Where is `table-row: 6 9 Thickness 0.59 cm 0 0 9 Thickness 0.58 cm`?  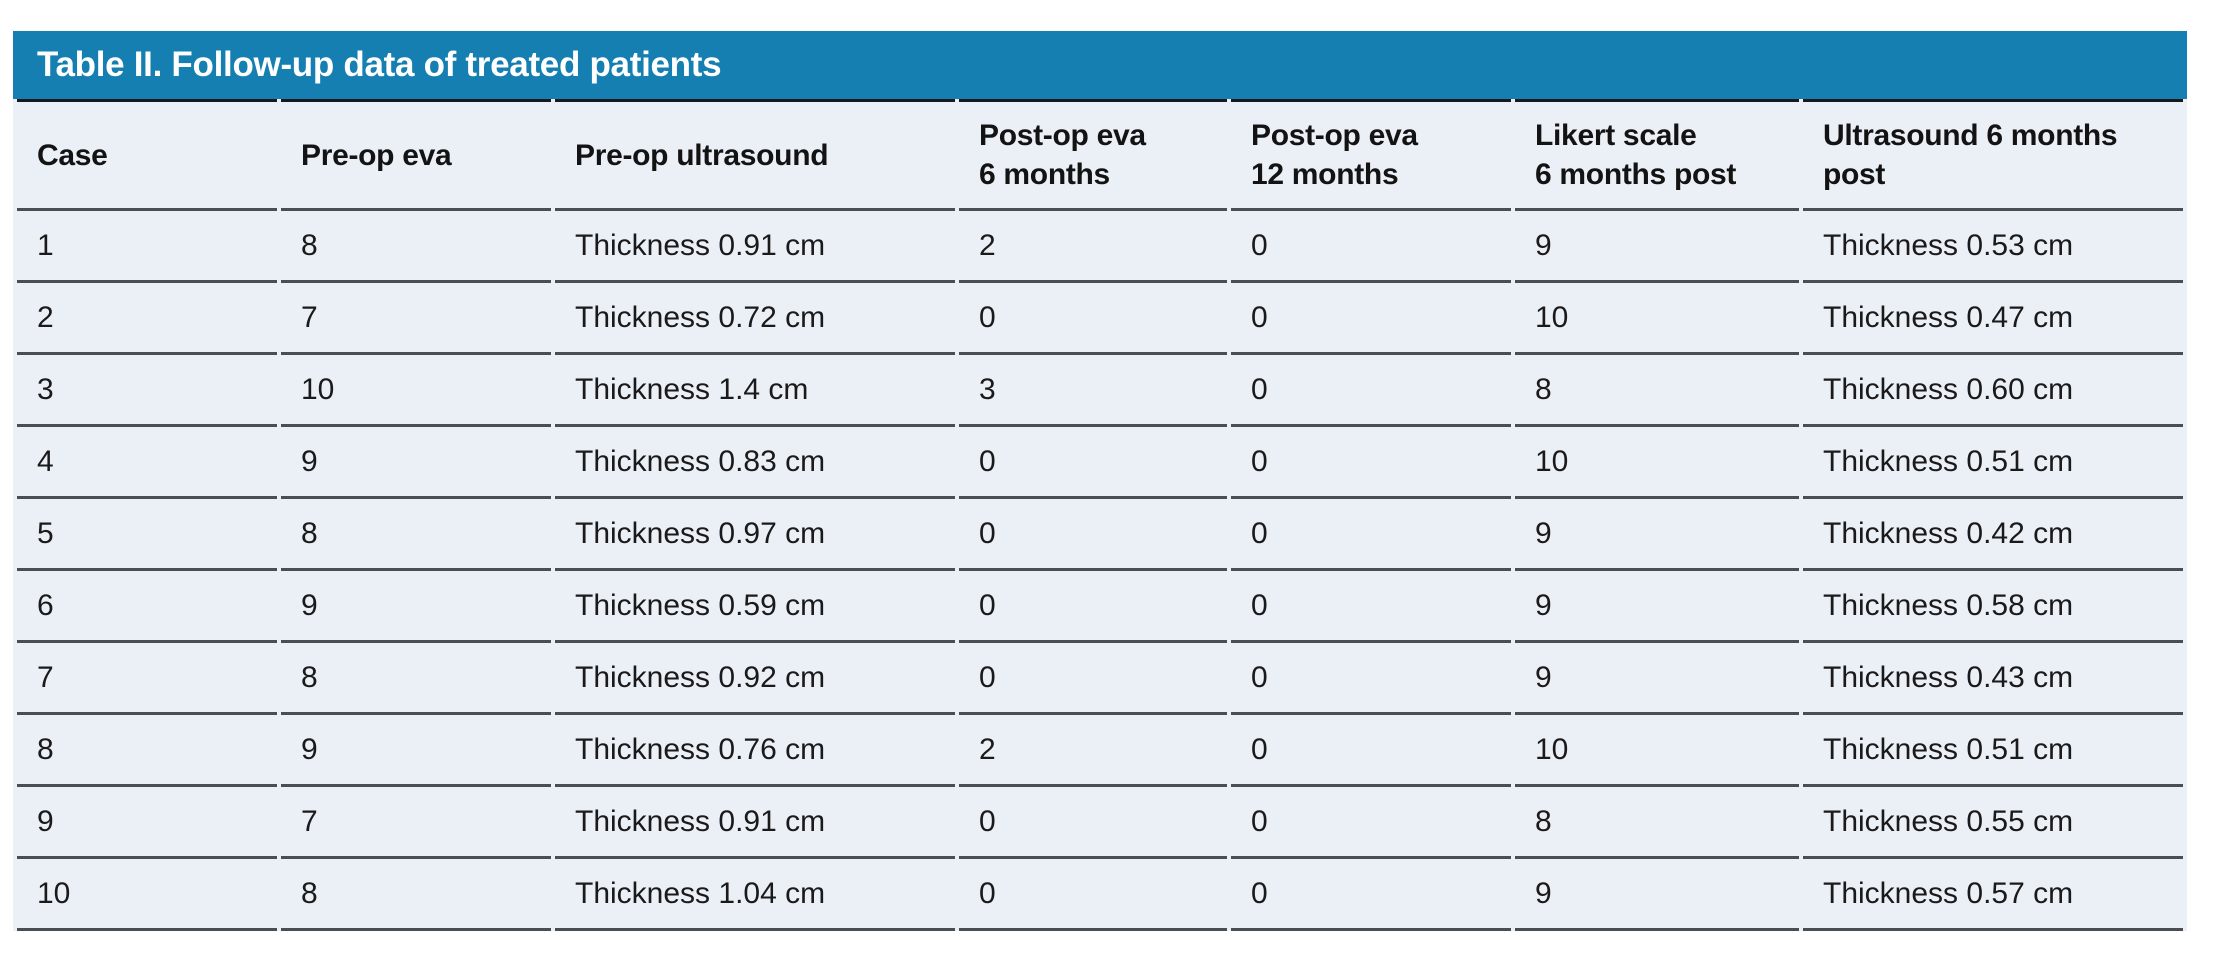 table-row: 6 9 Thickness 0.59 cm 0 0 9 Thickness 0.58 cm is located at coordinates (1100, 607).